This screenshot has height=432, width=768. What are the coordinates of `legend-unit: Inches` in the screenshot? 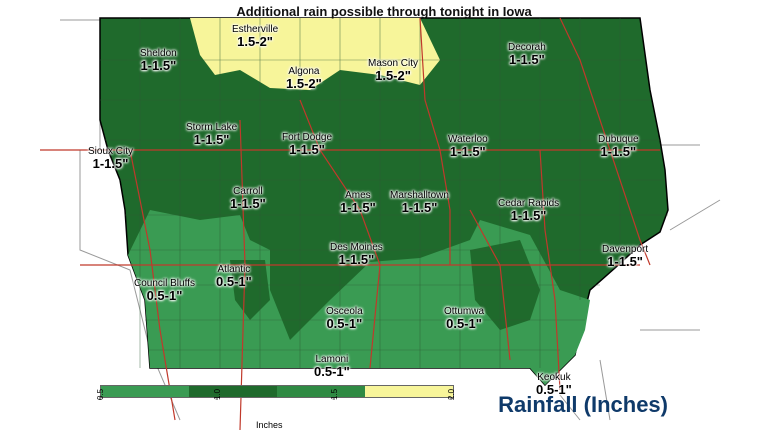 It's located at (269, 425).